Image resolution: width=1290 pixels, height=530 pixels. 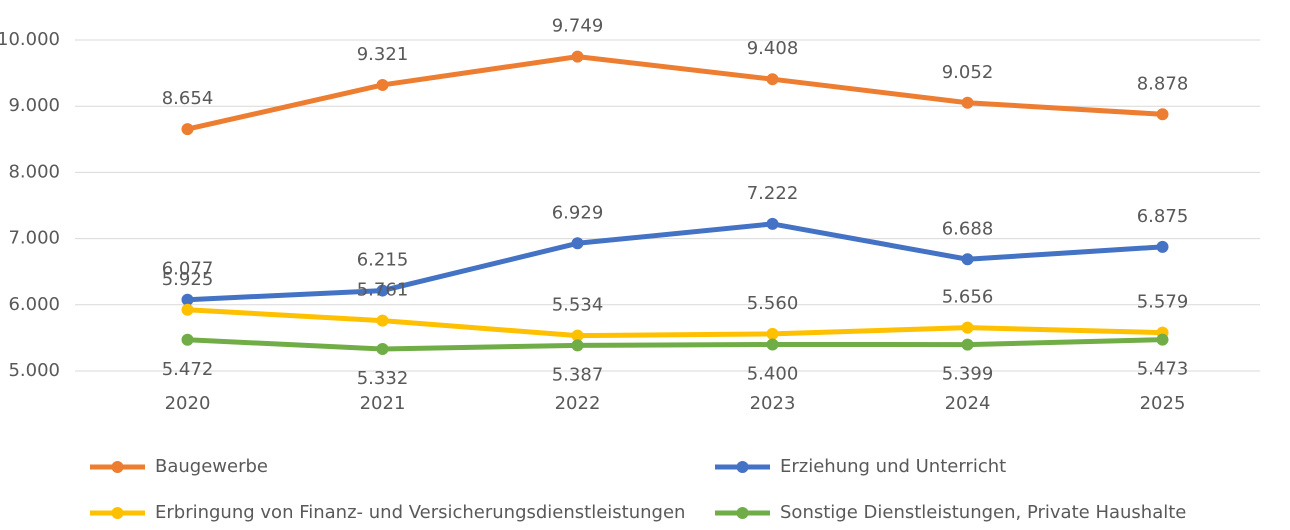 I want to click on y-tick-label: 9.000, so click(x=34, y=105).